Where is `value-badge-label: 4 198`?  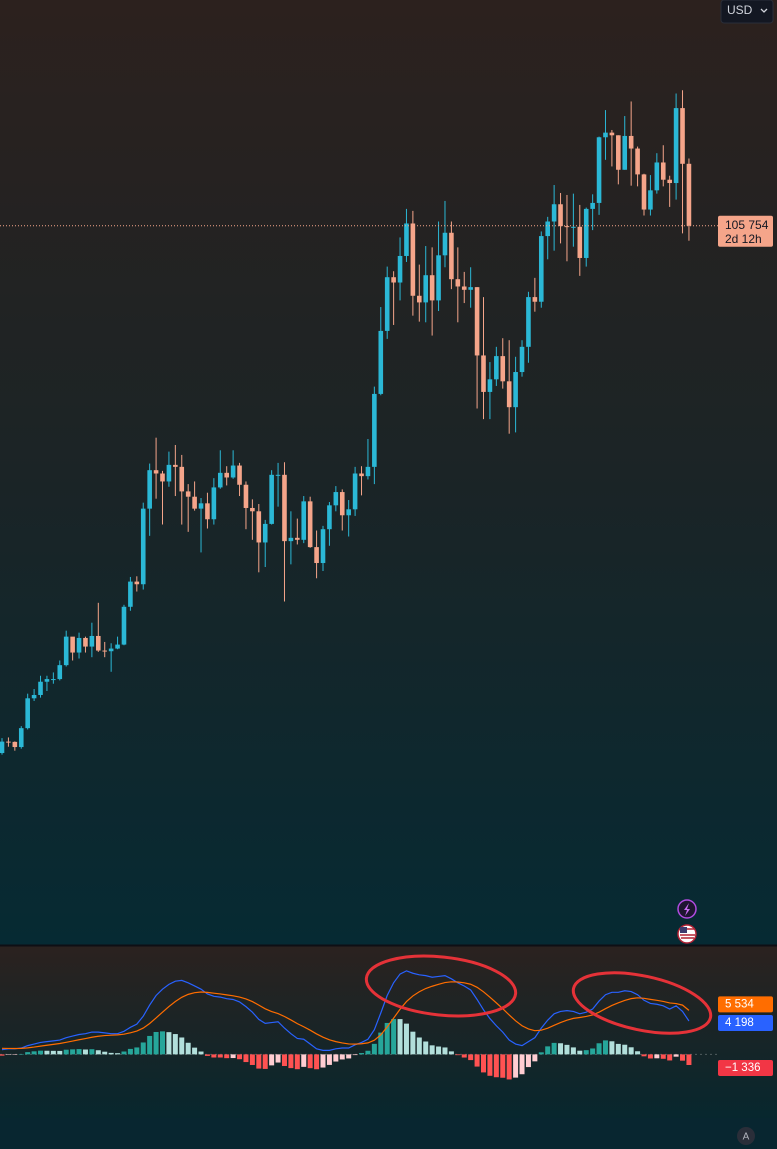 value-badge-label: 4 198 is located at coordinates (739, 1023).